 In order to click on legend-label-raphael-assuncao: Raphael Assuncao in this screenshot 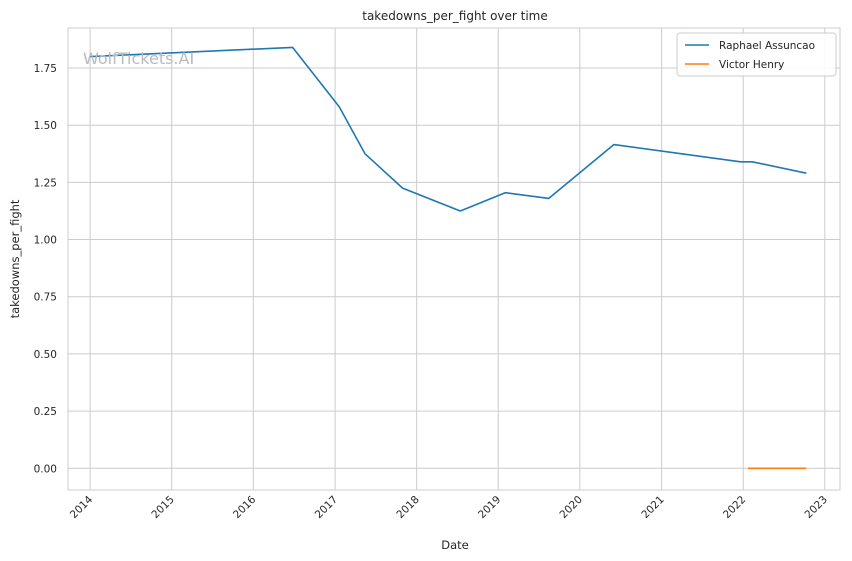, I will do `click(767, 46)`.